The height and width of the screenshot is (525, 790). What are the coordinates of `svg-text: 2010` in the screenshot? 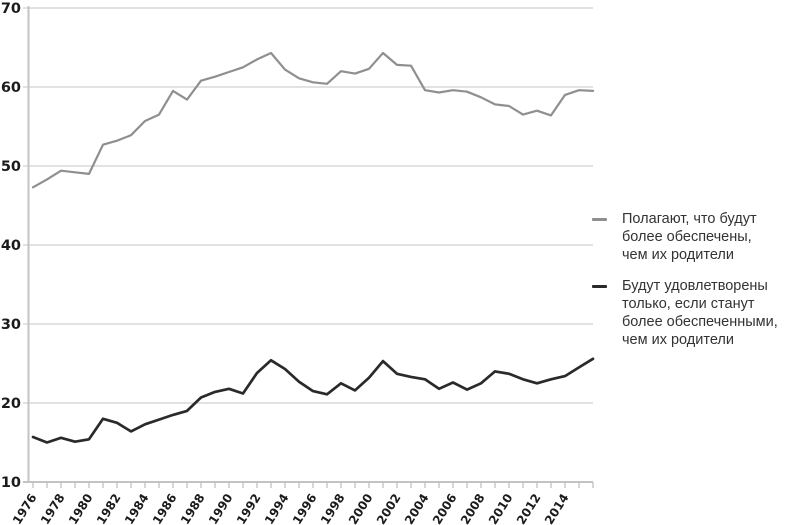 It's located at (501, 508).